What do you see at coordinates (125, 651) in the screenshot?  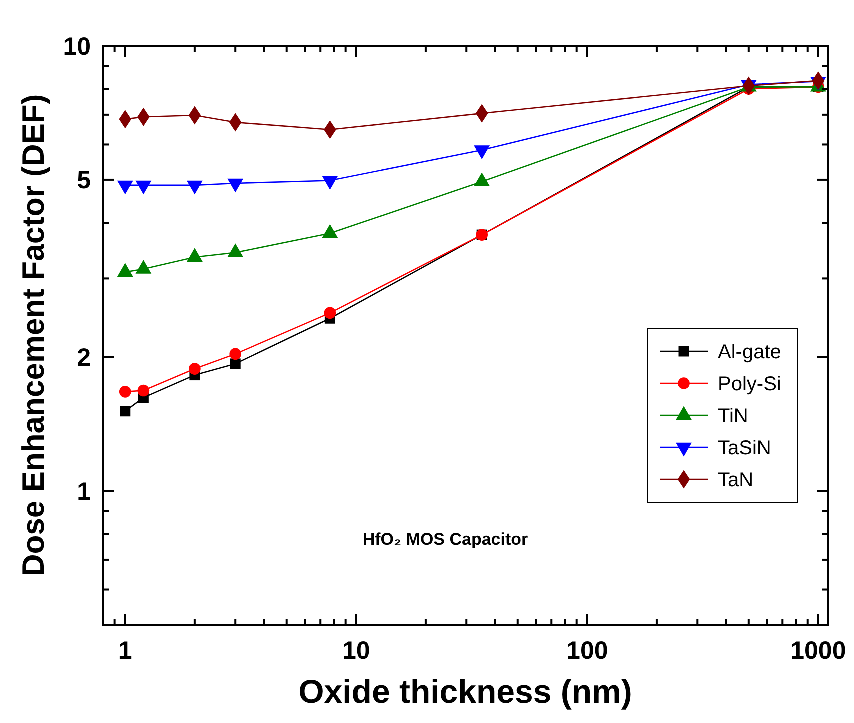 I see `x-tick-label: 1` at bounding box center [125, 651].